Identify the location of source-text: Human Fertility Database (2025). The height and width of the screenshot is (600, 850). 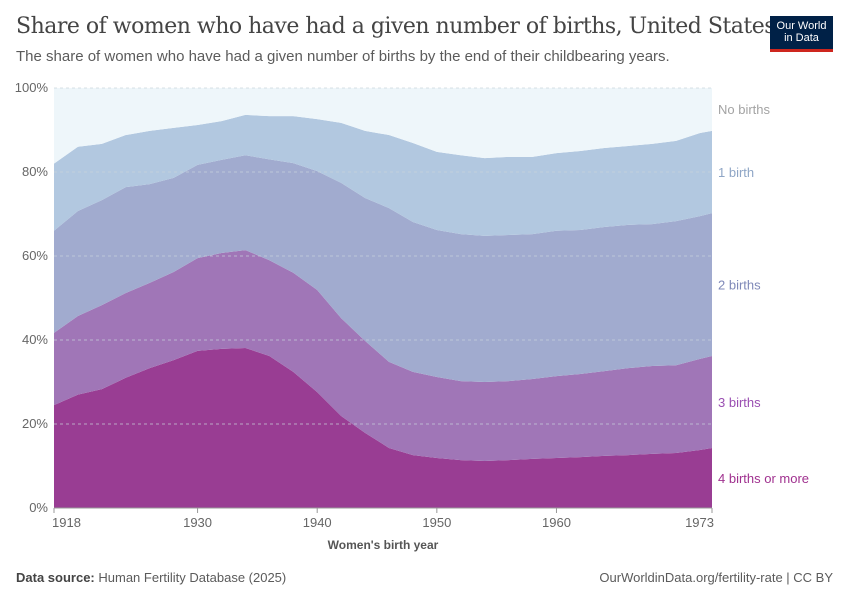
(192, 577).